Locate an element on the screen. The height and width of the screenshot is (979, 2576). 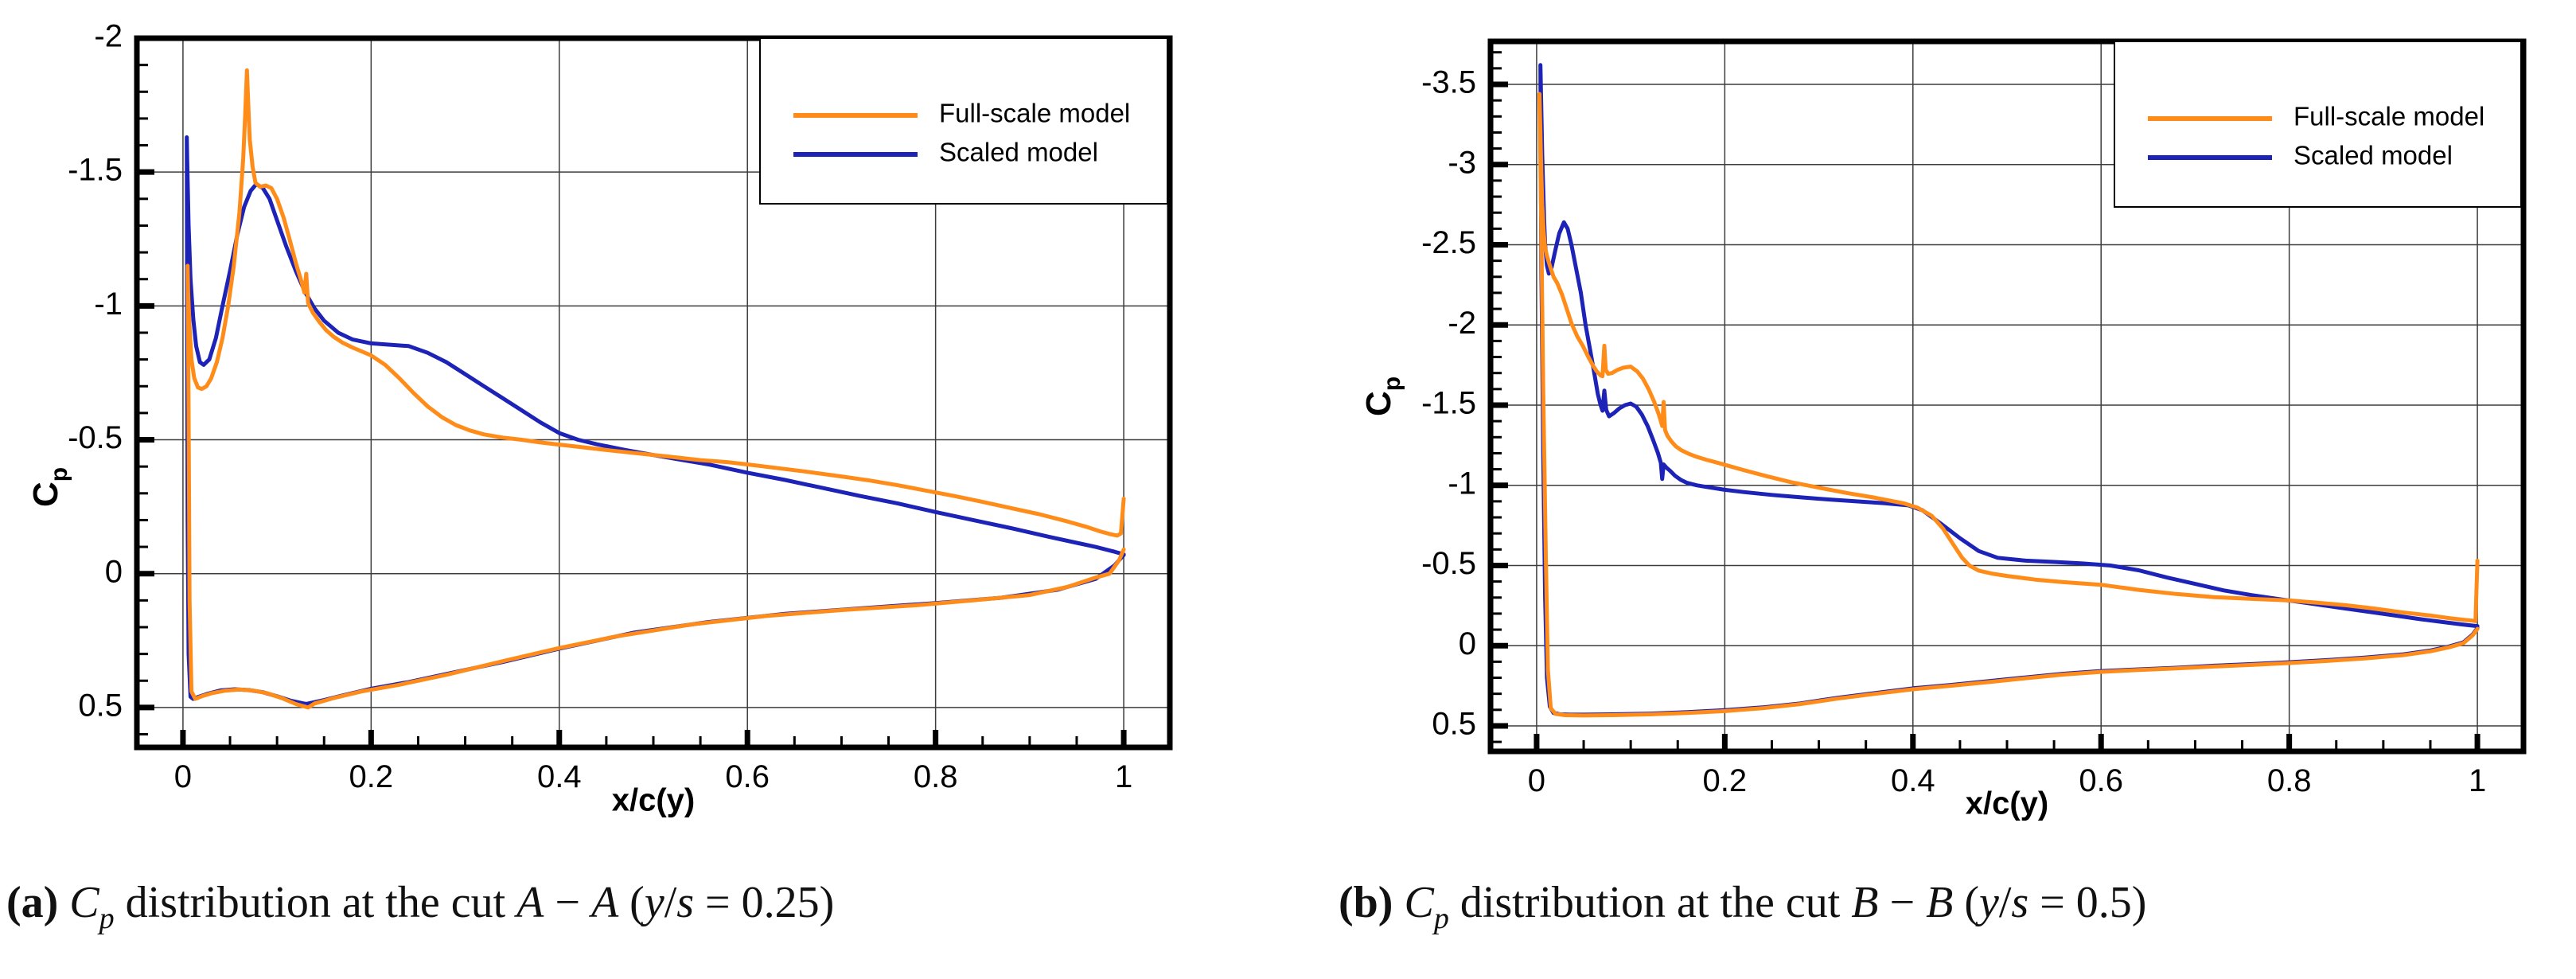
caption-segment: (b) is located at coordinates (1366, 902).